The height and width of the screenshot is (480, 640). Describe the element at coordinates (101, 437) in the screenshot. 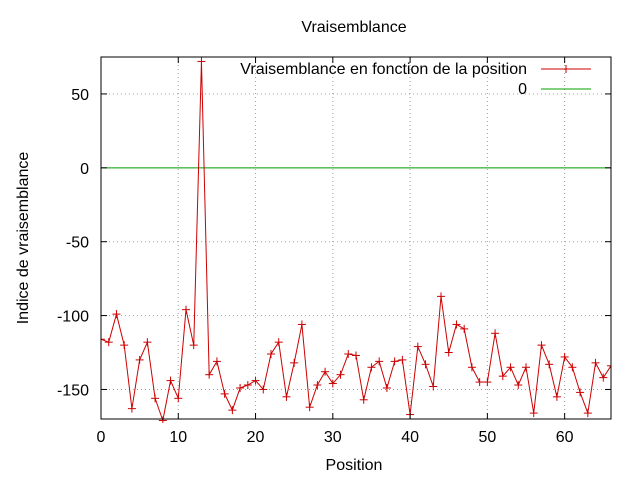

I see `x-tick-label: 0` at that location.